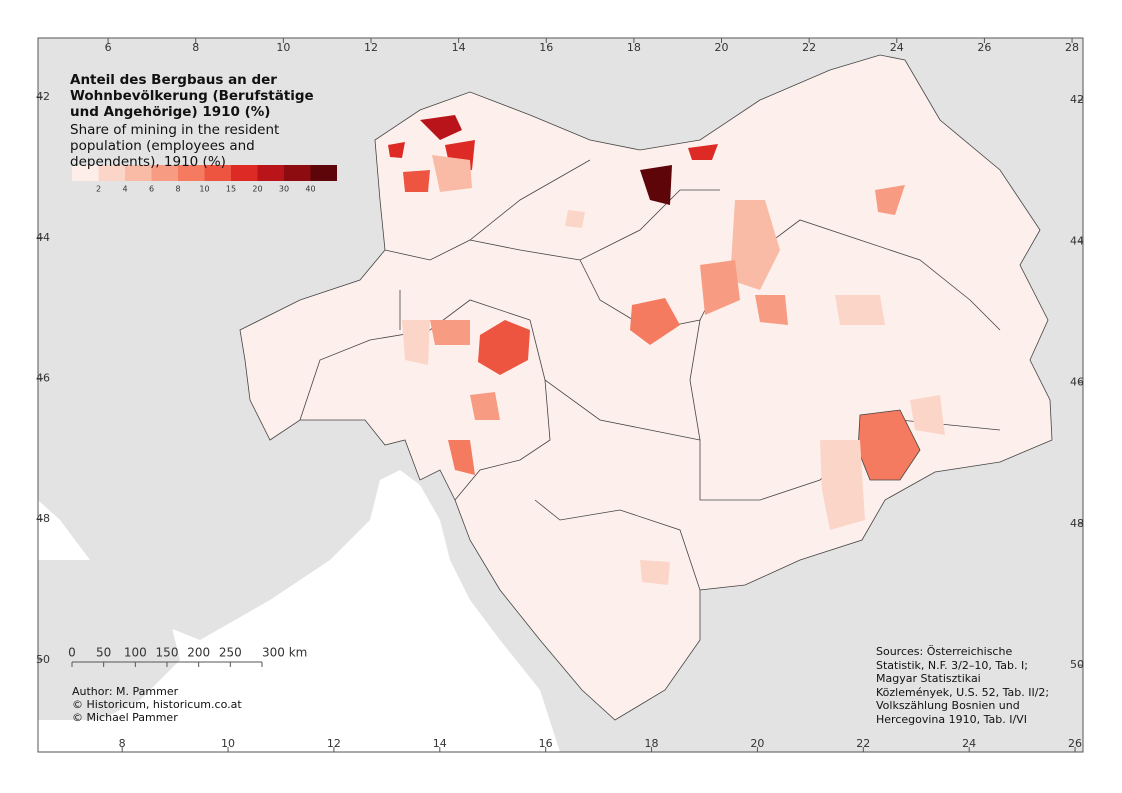  I want to click on legend-label: 20, so click(257, 189).